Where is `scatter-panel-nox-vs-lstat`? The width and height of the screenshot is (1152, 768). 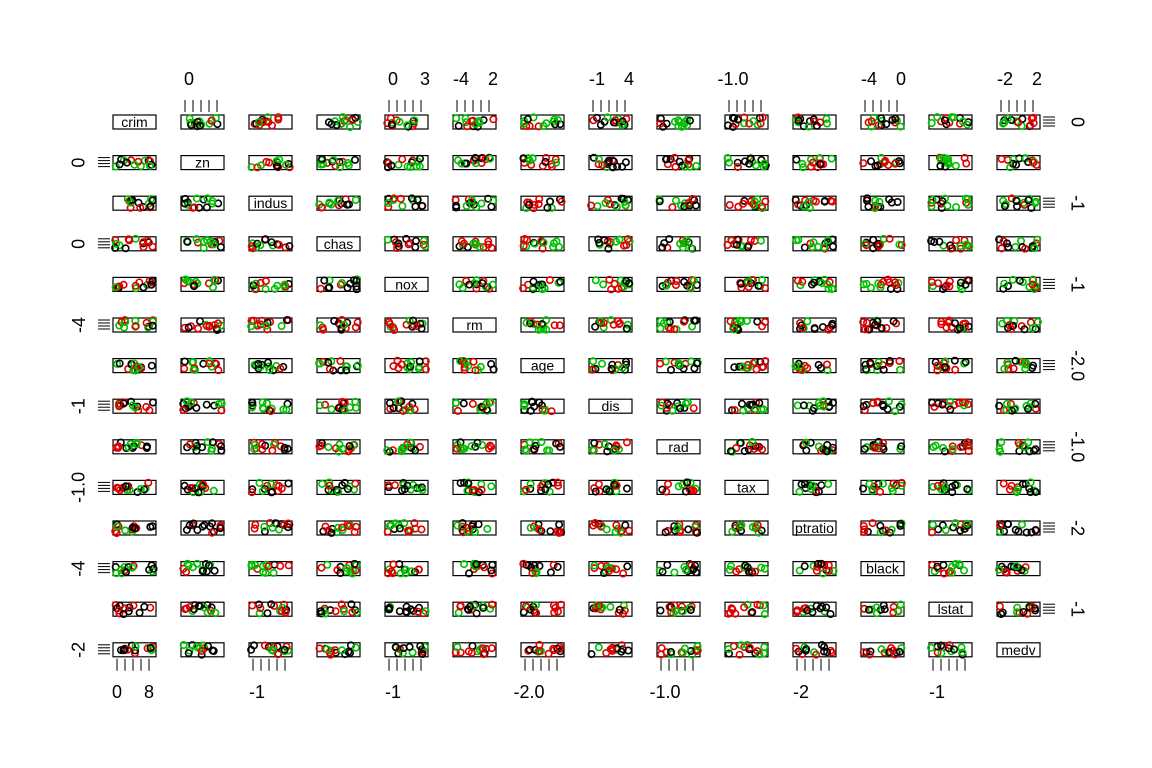 scatter-panel-nox-vs-lstat is located at coordinates (950, 285).